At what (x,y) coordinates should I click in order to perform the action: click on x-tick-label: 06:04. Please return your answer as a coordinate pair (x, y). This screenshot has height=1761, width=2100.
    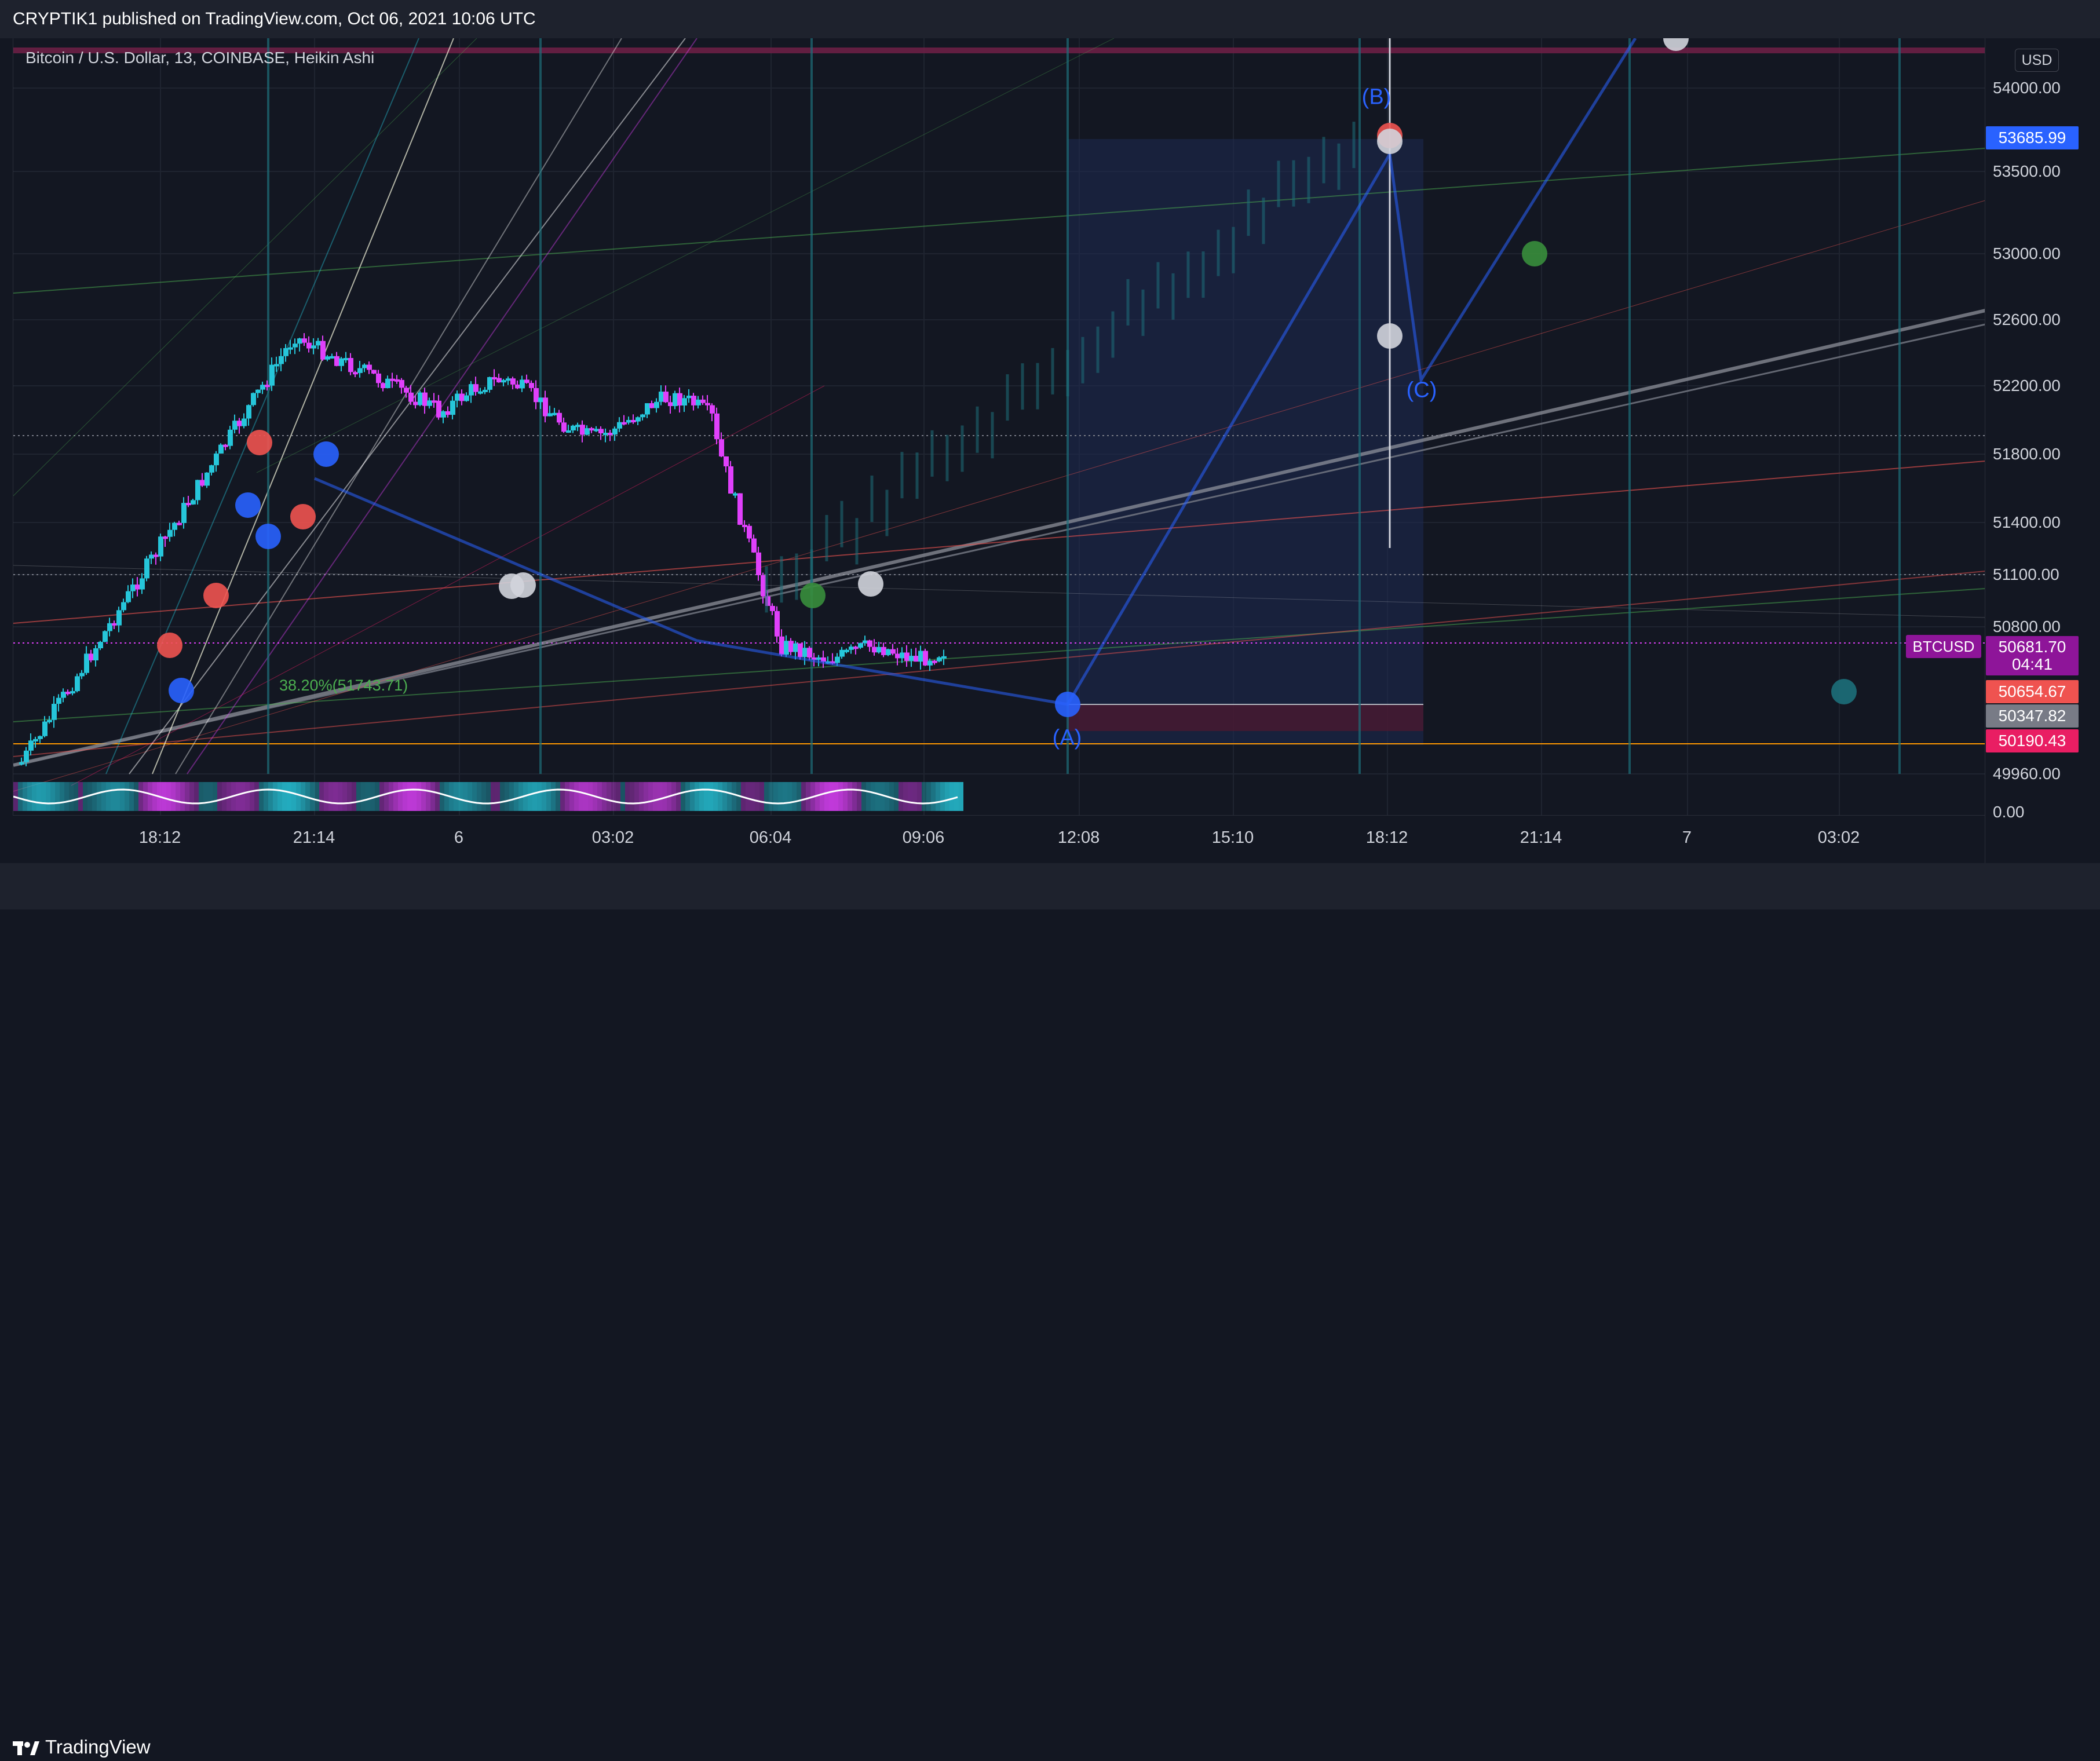
    Looking at the image, I should click on (771, 837).